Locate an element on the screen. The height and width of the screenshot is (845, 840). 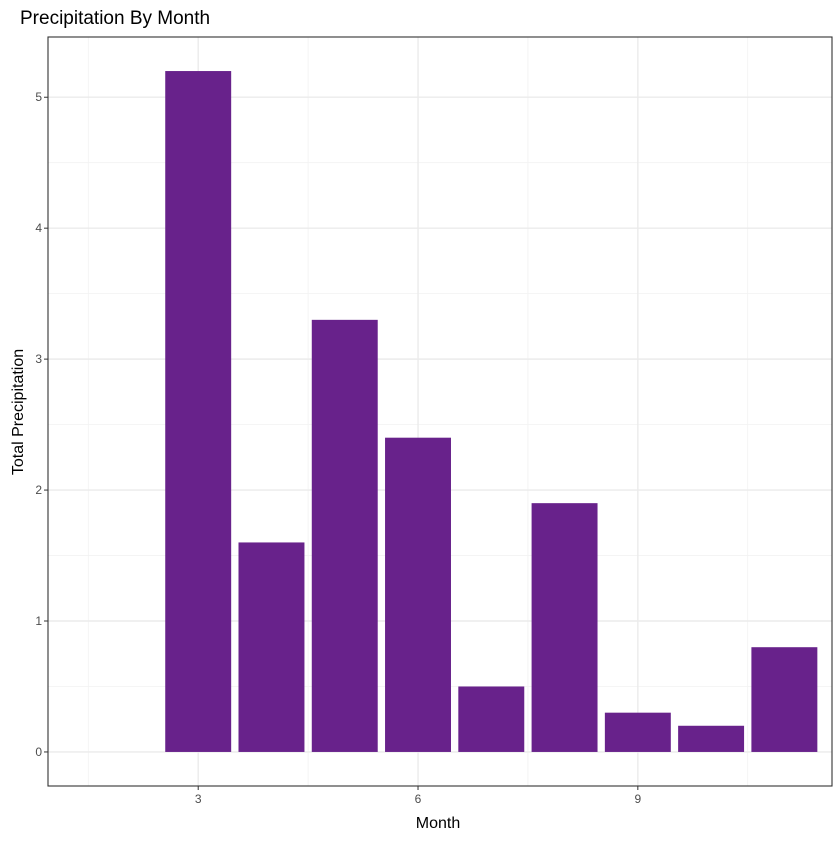
y-tick-label: 3 is located at coordinates (38, 359).